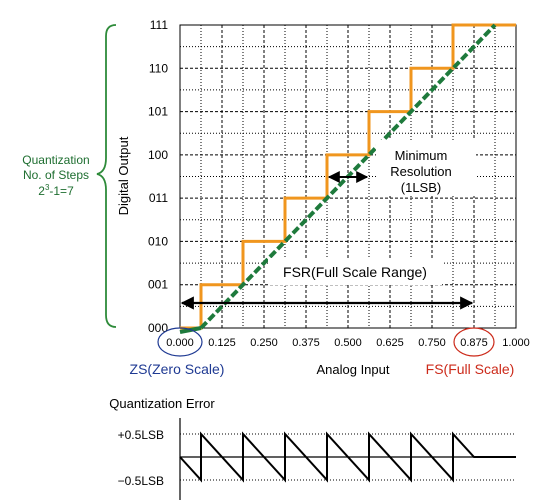  I want to click on plus-half-lsb-label: +0.5LSB, so click(141, 435).